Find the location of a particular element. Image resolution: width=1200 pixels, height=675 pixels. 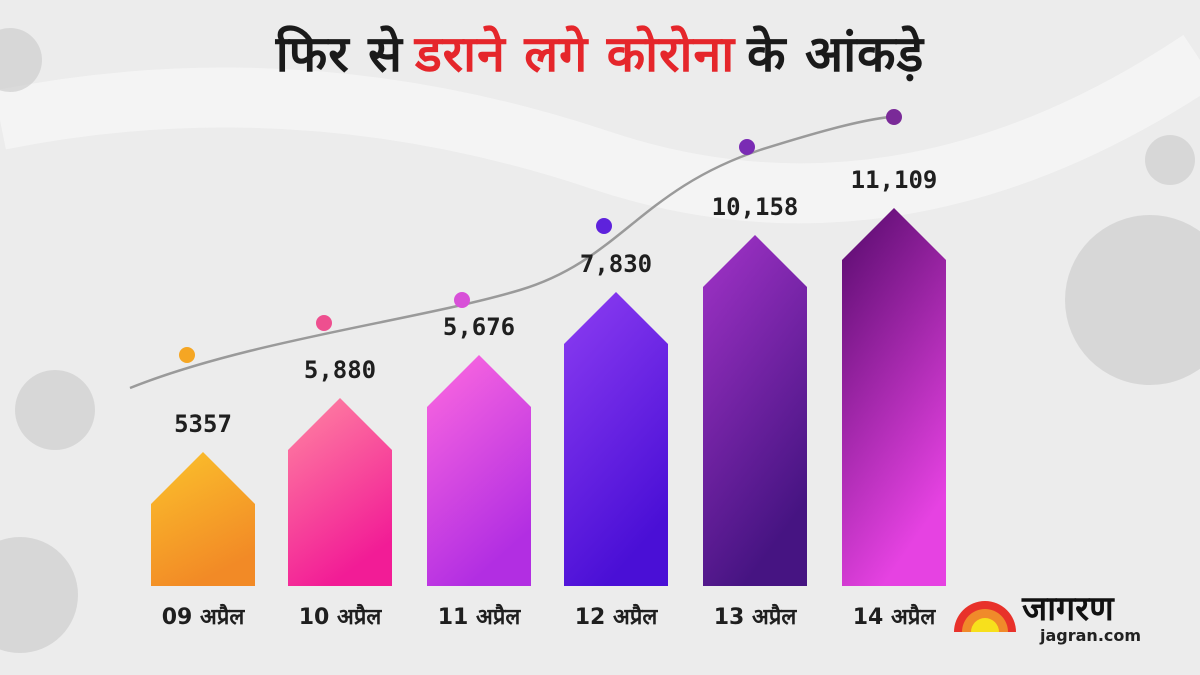

category-label-1: 09 अप्रैल is located at coordinates (204, 616).